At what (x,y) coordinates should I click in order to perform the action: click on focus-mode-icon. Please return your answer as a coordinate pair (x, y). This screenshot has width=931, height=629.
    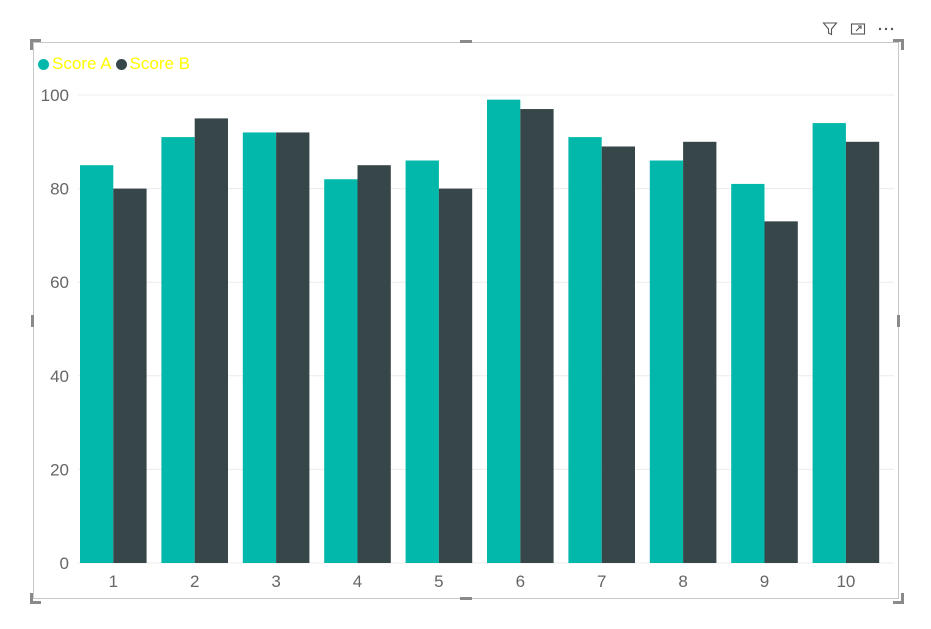
    Looking at the image, I should click on (858, 29).